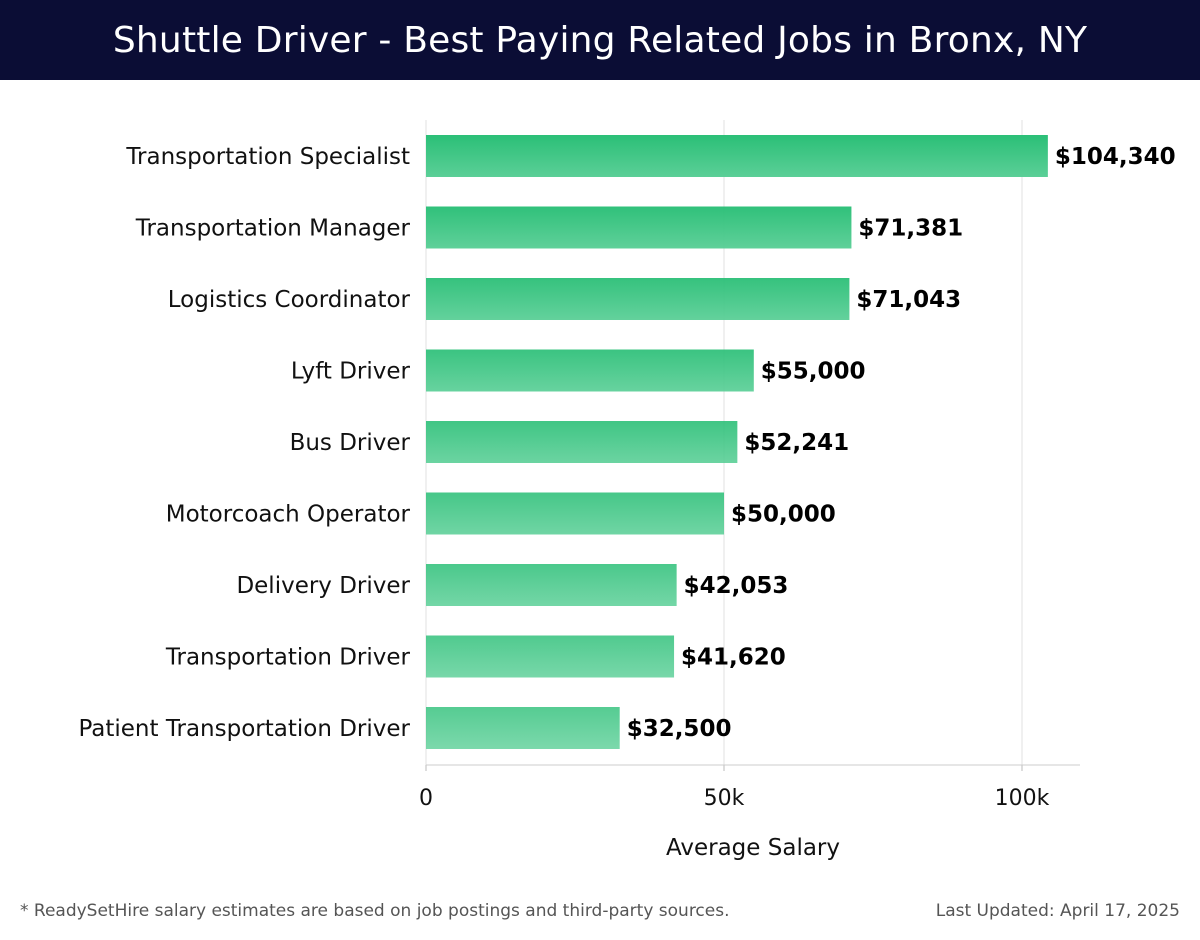 The height and width of the screenshot is (940, 1200). Describe the element at coordinates (733, 658) in the screenshot. I see `value-label: $41,620` at that location.